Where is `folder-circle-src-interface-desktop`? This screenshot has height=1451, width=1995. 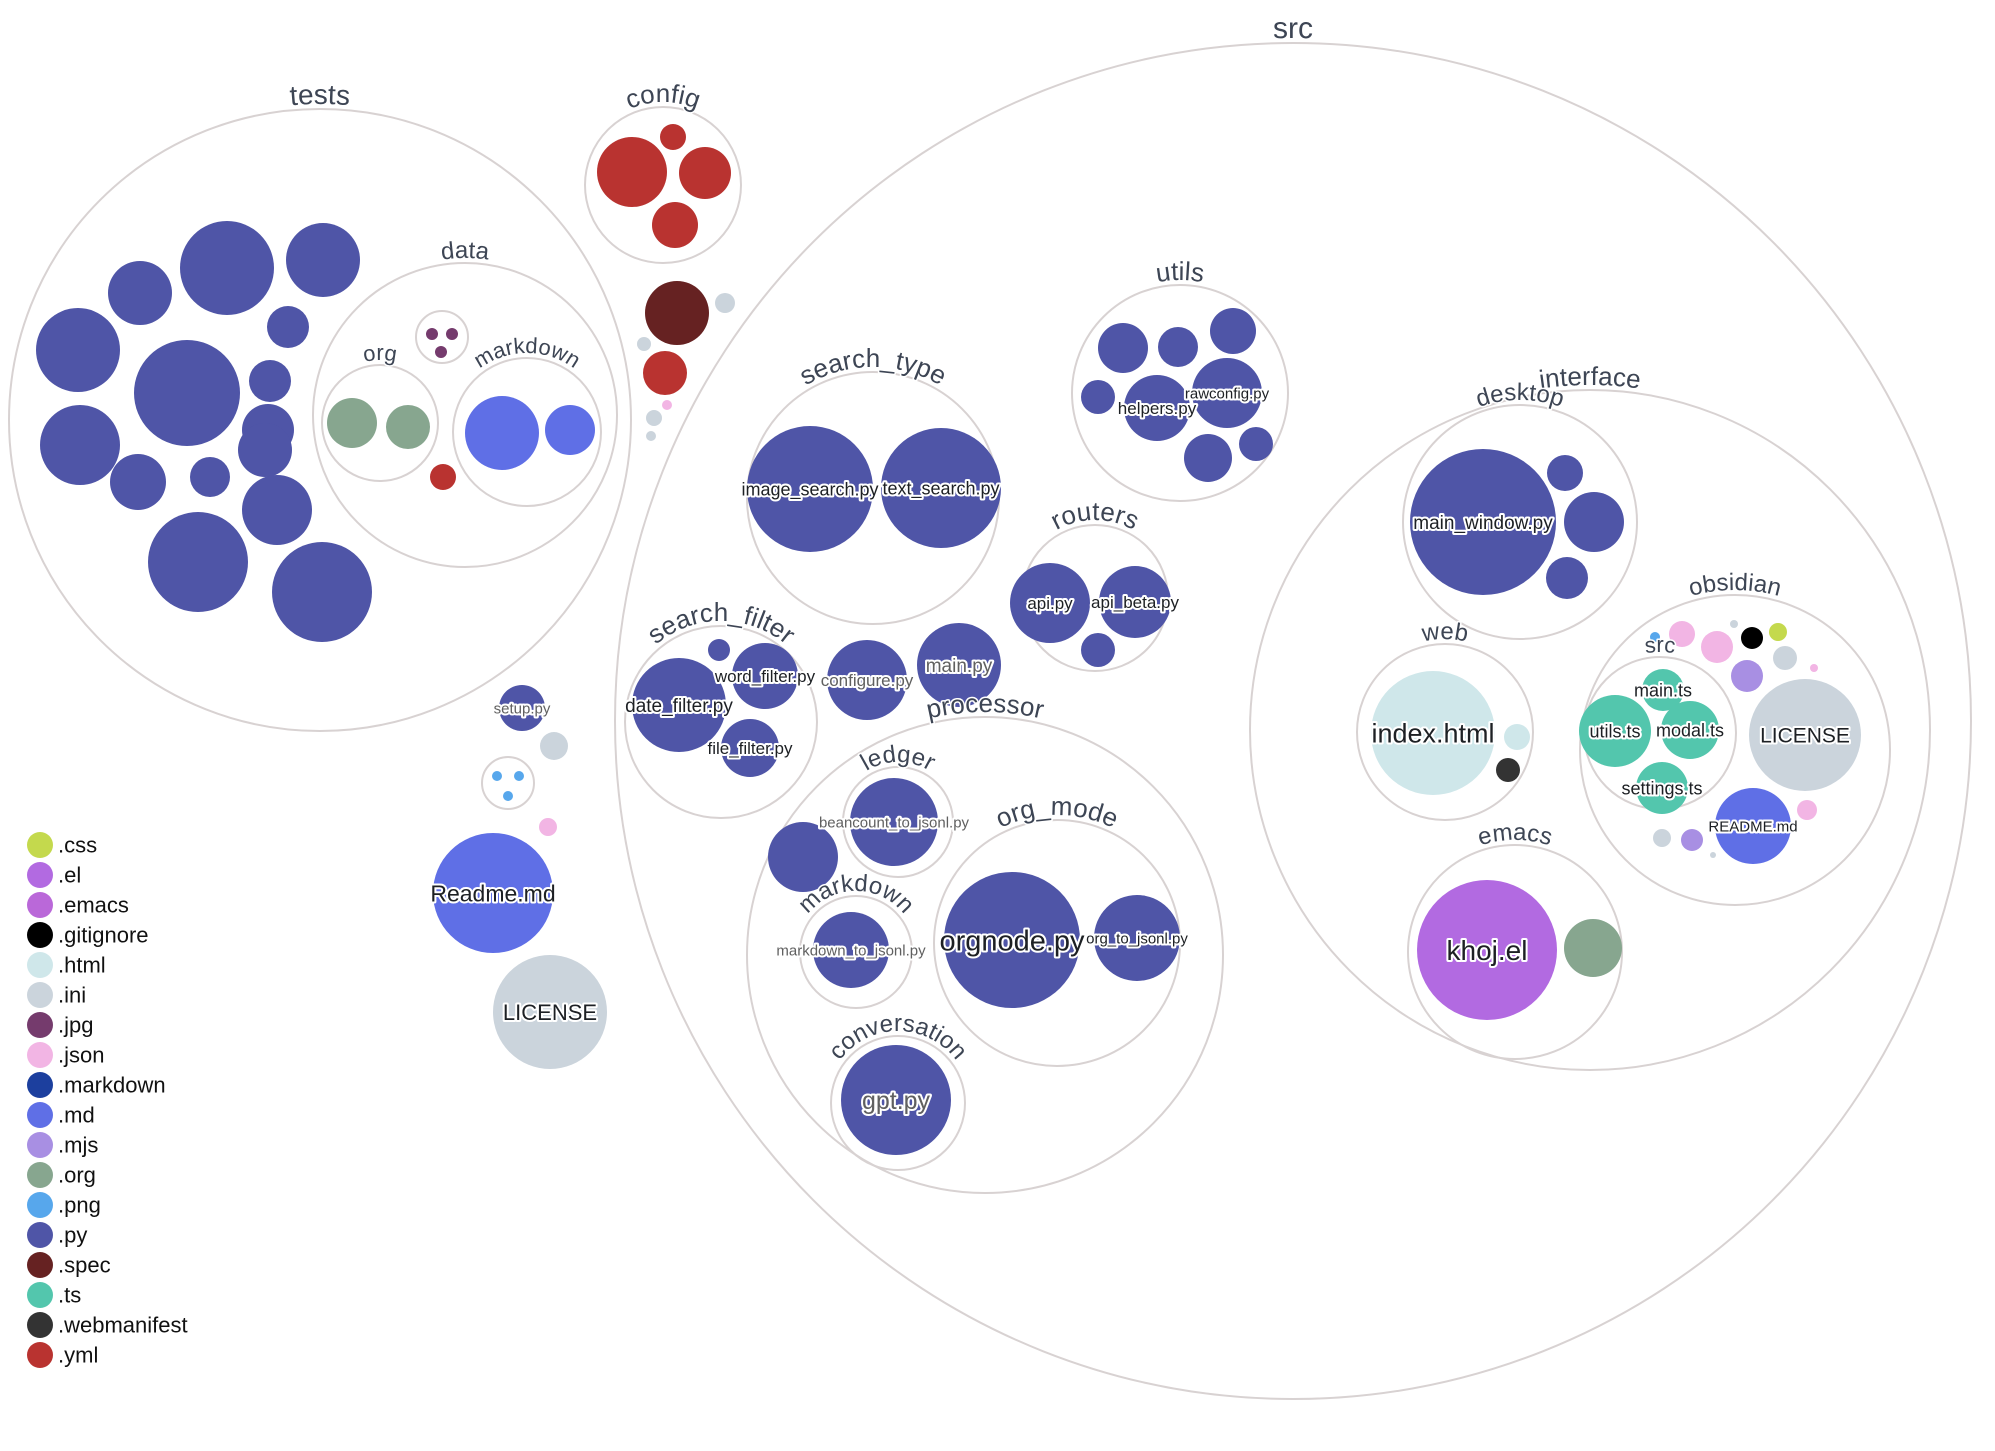
folder-circle-src-interface-desktop is located at coordinates (1520, 522).